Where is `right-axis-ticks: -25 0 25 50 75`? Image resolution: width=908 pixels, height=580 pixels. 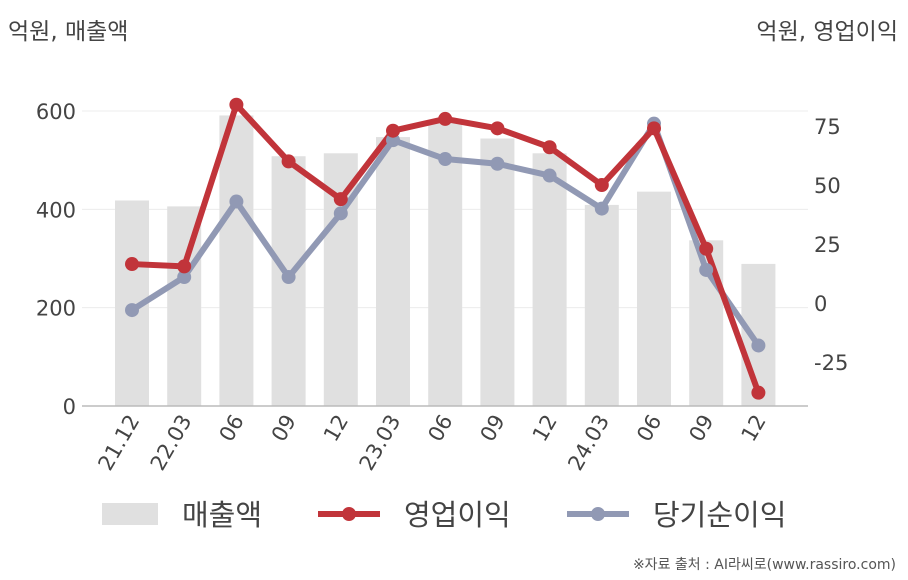 right-axis-ticks: -25 0 25 50 75 is located at coordinates (831, 245).